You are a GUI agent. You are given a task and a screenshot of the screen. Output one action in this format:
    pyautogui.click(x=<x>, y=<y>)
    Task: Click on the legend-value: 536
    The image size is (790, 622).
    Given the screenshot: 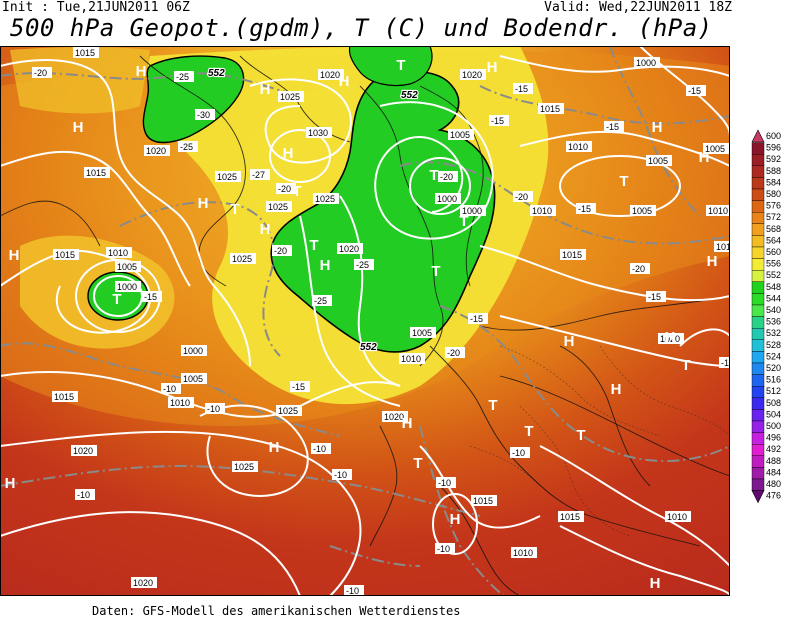 What is the action you would take?
    pyautogui.click(x=773, y=322)
    